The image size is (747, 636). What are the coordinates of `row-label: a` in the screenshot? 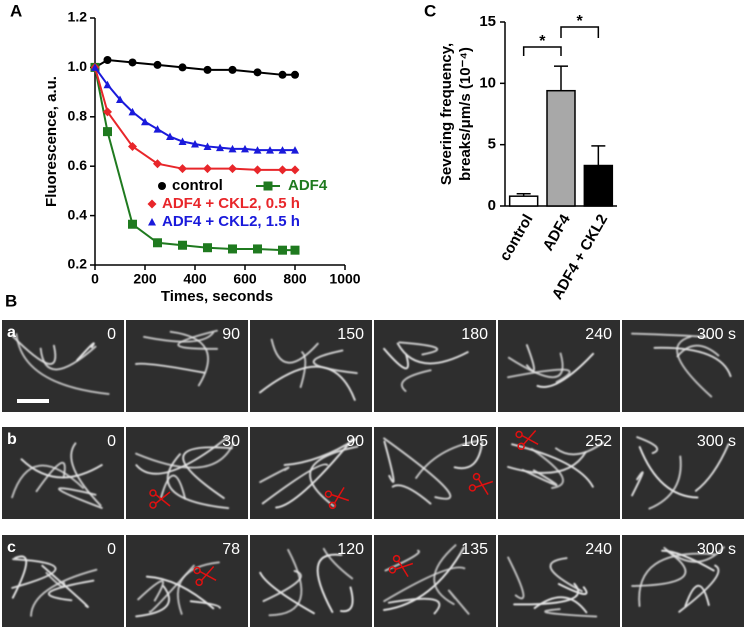 It's located at (11, 332).